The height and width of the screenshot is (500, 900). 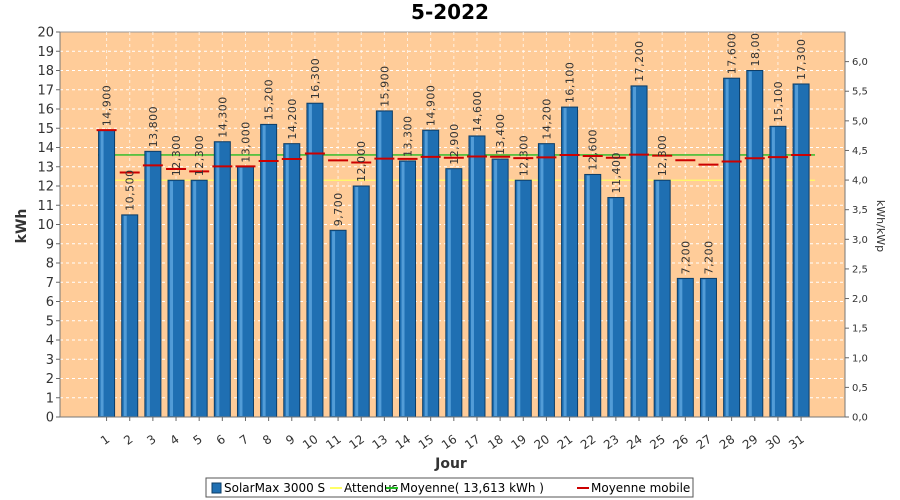 What do you see at coordinates (565, 442) in the screenshot?
I see `x-tick-label: 21` at bounding box center [565, 442].